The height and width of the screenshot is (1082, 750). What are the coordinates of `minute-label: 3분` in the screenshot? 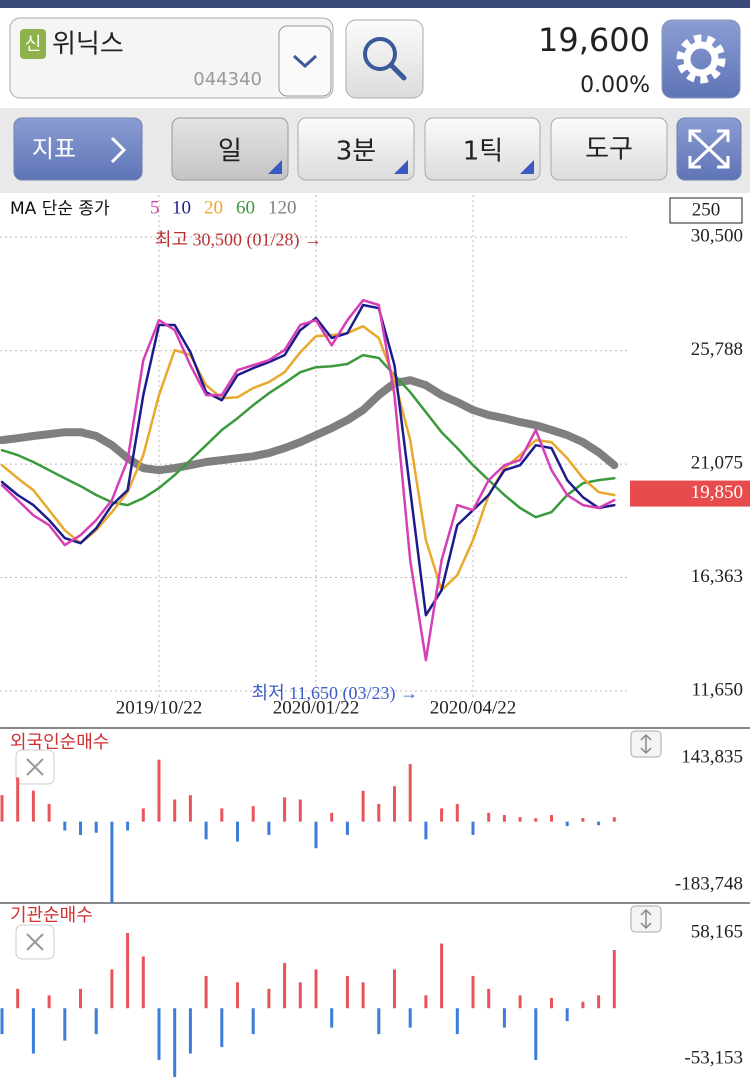 It's located at (356, 152).